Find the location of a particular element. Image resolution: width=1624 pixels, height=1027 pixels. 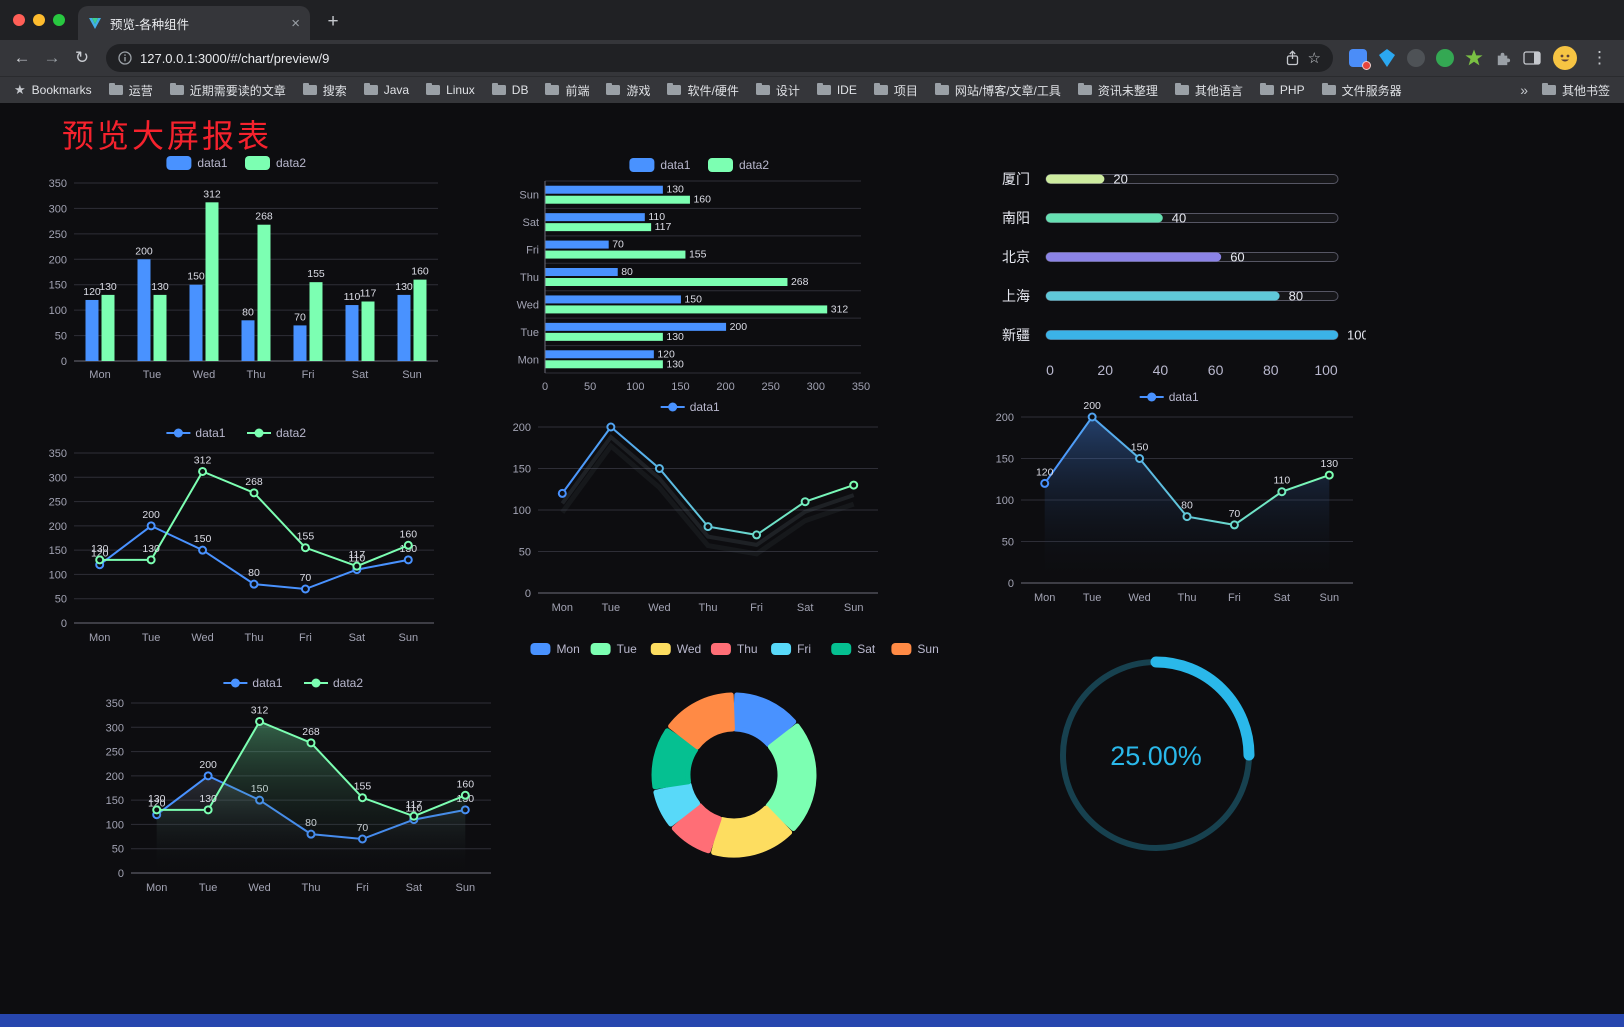

bookmark-item: 文件服务器 is located at coordinates (1361, 90).